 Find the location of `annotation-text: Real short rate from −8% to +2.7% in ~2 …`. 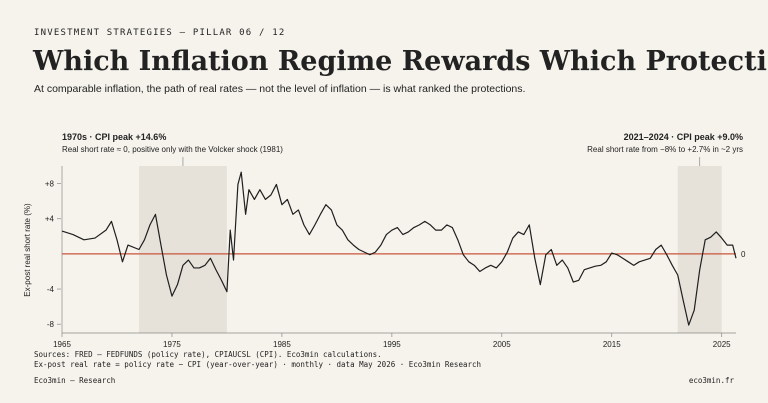

annotation-text: Real short rate from −8% to +2.7% in ~2 … is located at coordinates (665, 149).